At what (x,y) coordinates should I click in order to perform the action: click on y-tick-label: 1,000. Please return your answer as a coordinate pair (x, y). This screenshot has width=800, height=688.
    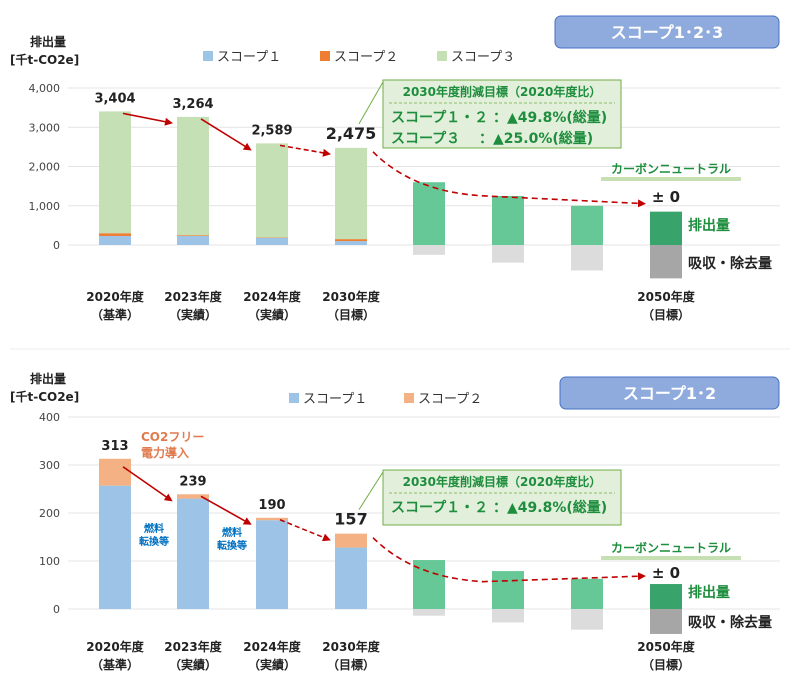
    Looking at the image, I should click on (45, 206).